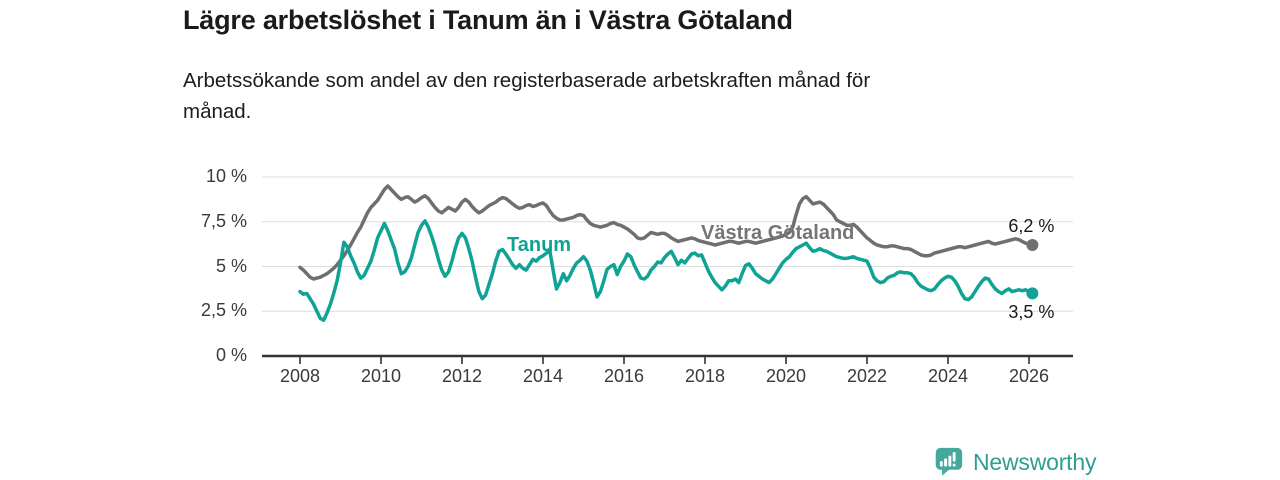  What do you see at coordinates (539, 245) in the screenshot?
I see `series-label-tanum: Tanum` at bounding box center [539, 245].